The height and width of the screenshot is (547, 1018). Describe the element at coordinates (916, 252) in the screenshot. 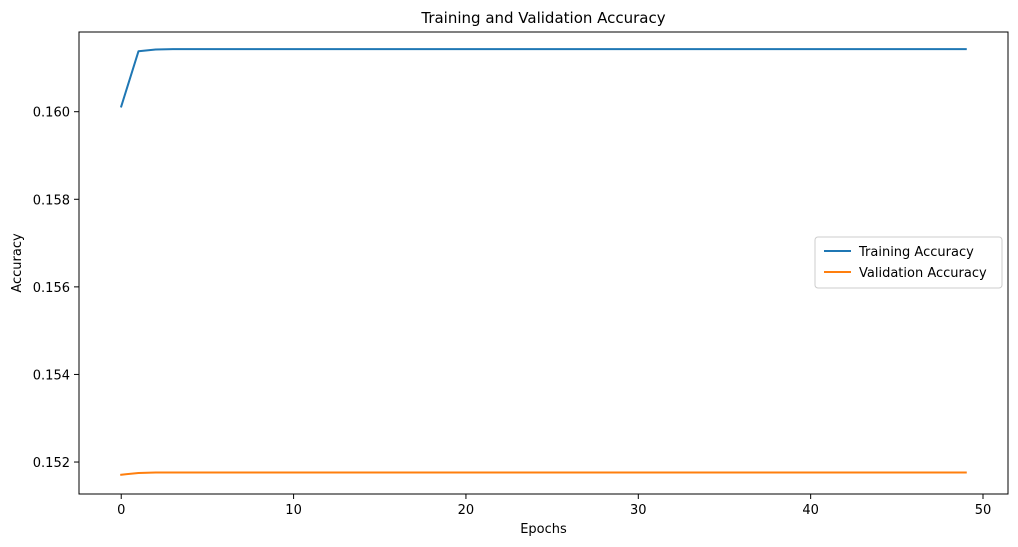

I see `legend-label-training: Training Accuracy` at that location.